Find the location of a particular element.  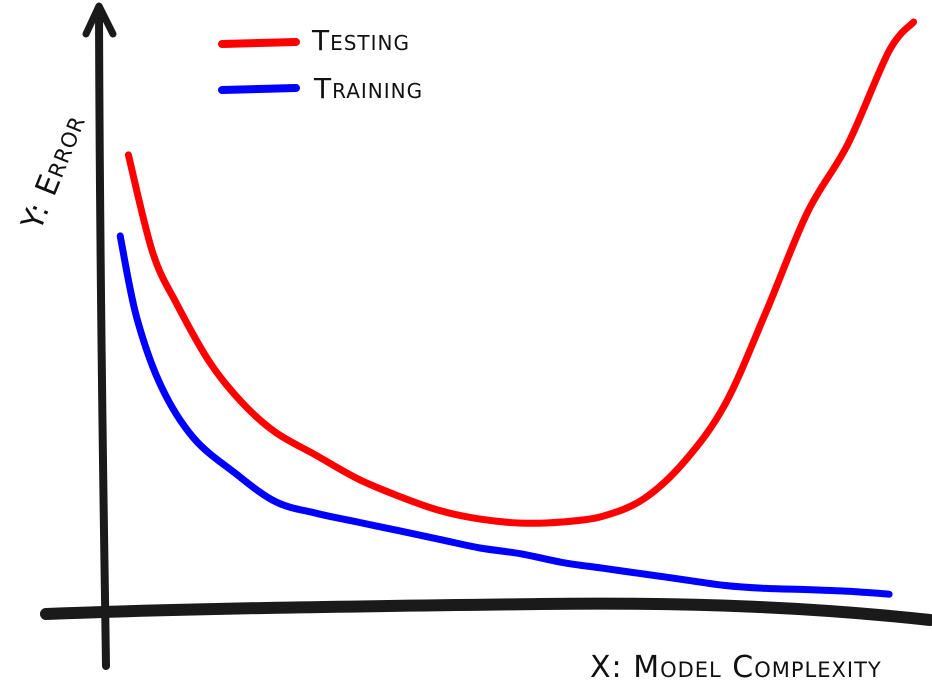

legend-item-training: Training is located at coordinates (320, 88).